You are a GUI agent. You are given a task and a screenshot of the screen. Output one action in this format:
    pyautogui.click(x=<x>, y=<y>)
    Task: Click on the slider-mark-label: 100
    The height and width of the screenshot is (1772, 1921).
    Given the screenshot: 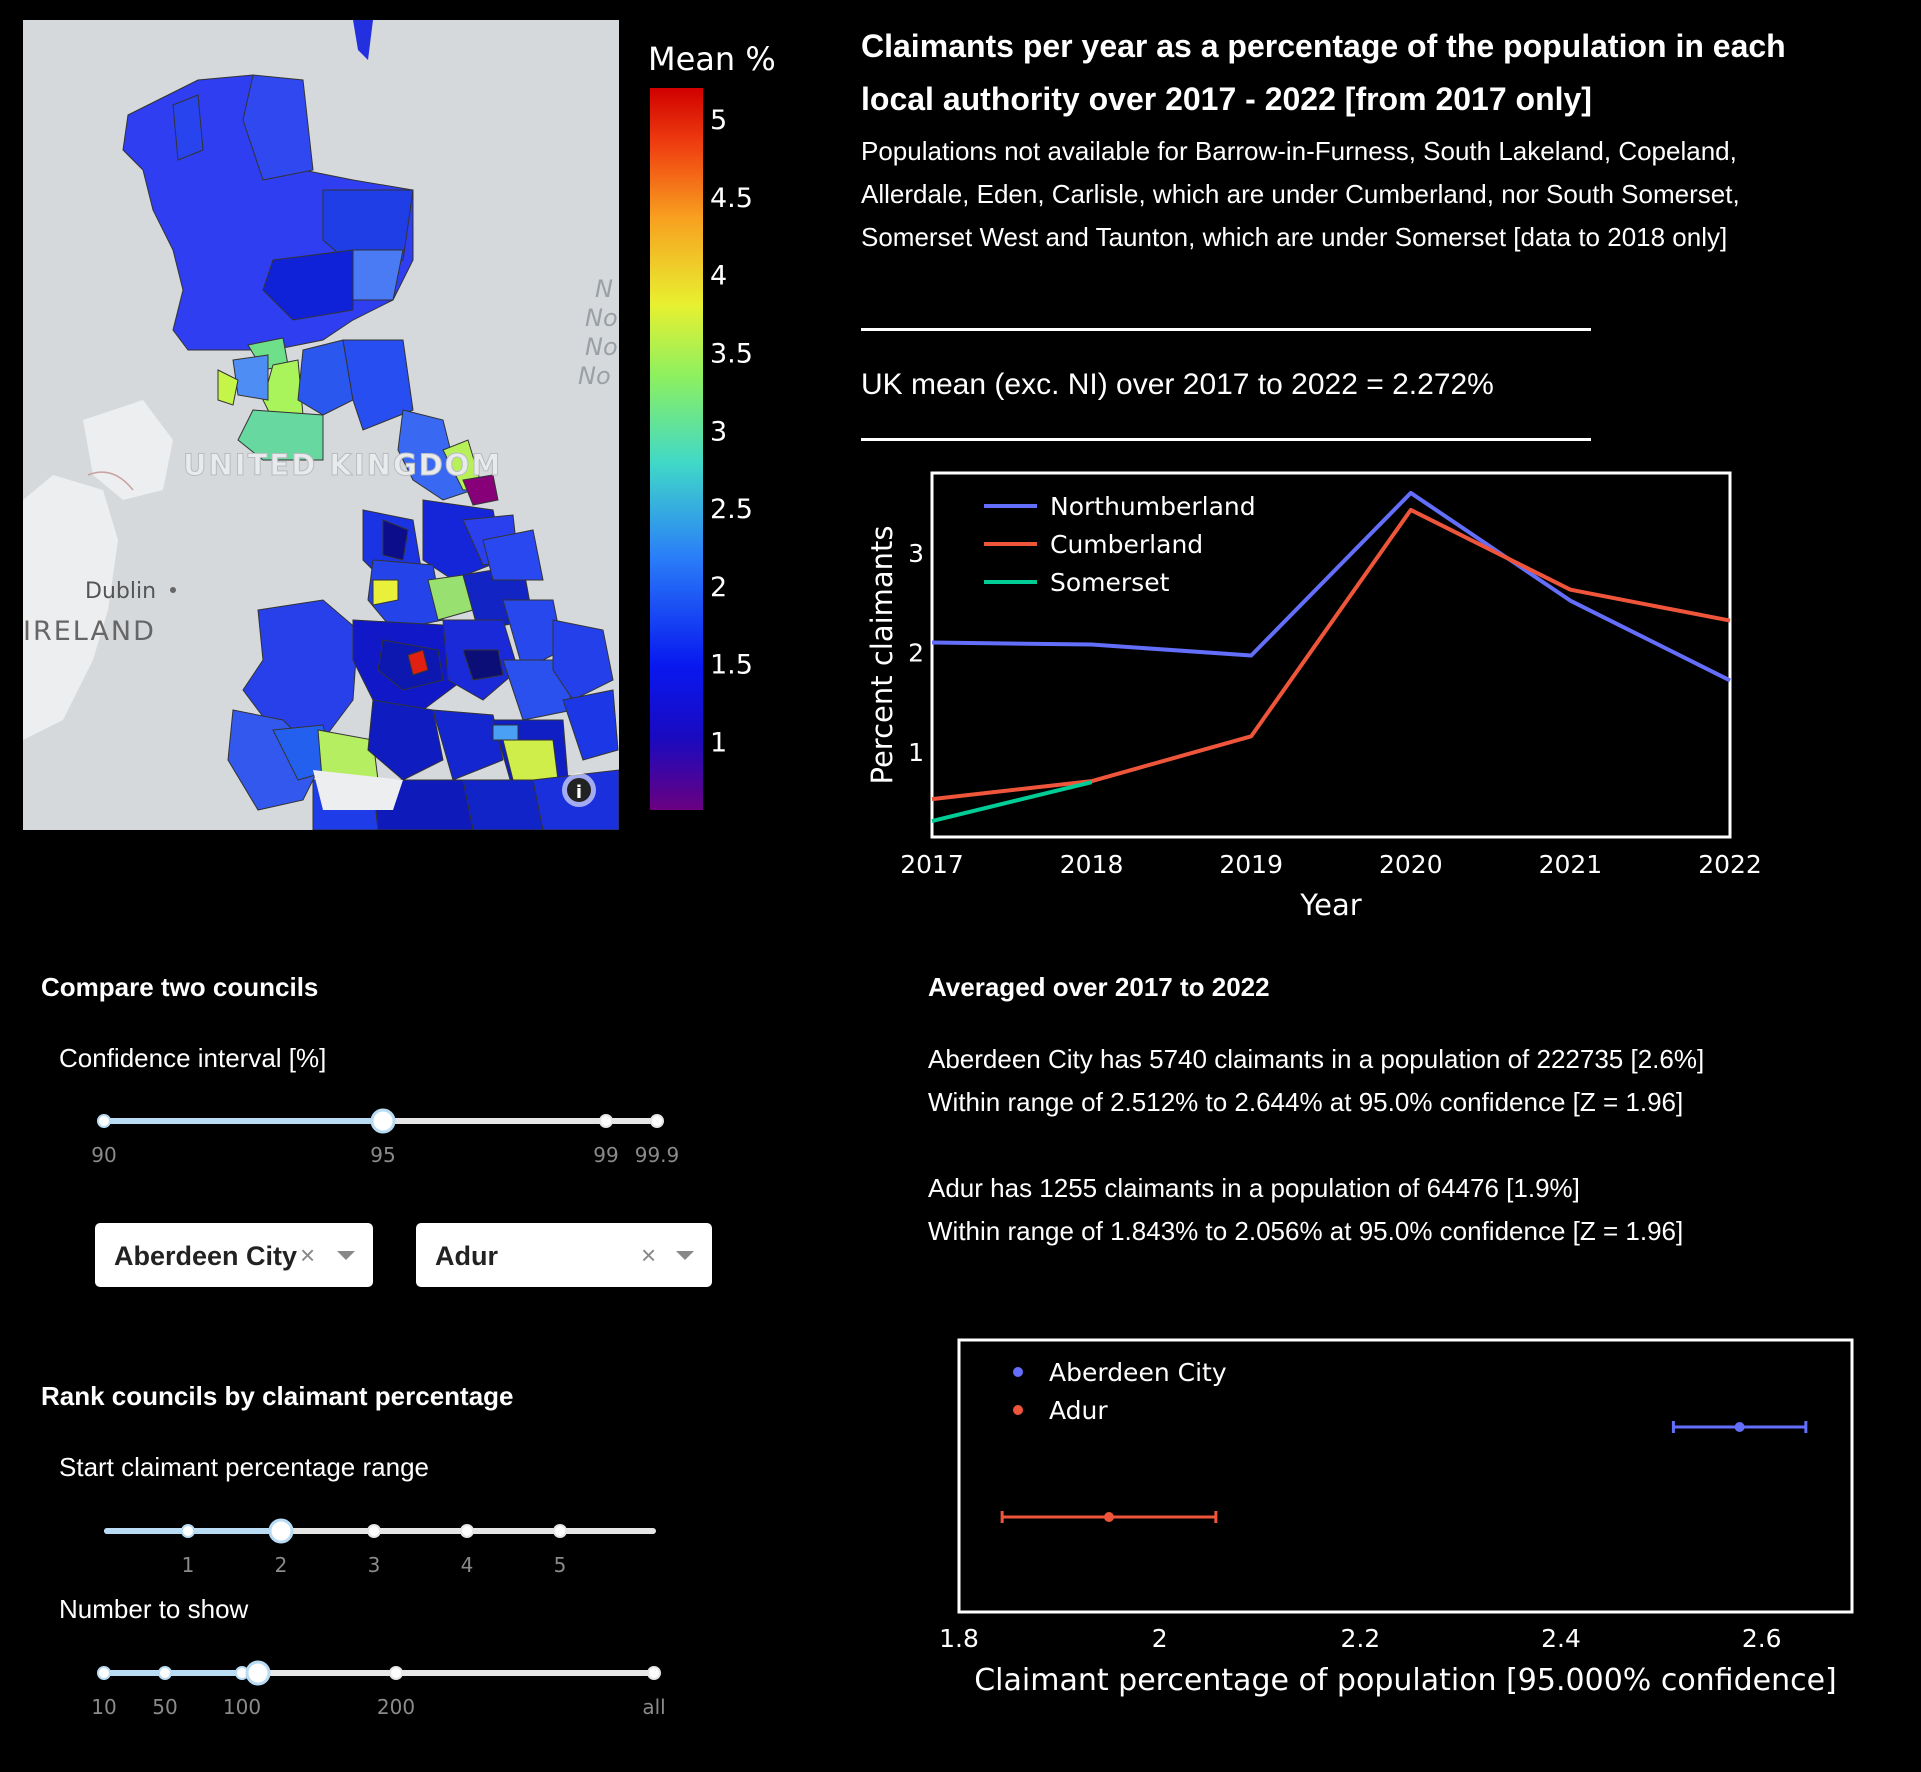 What is the action you would take?
    pyautogui.click(x=242, y=1707)
    